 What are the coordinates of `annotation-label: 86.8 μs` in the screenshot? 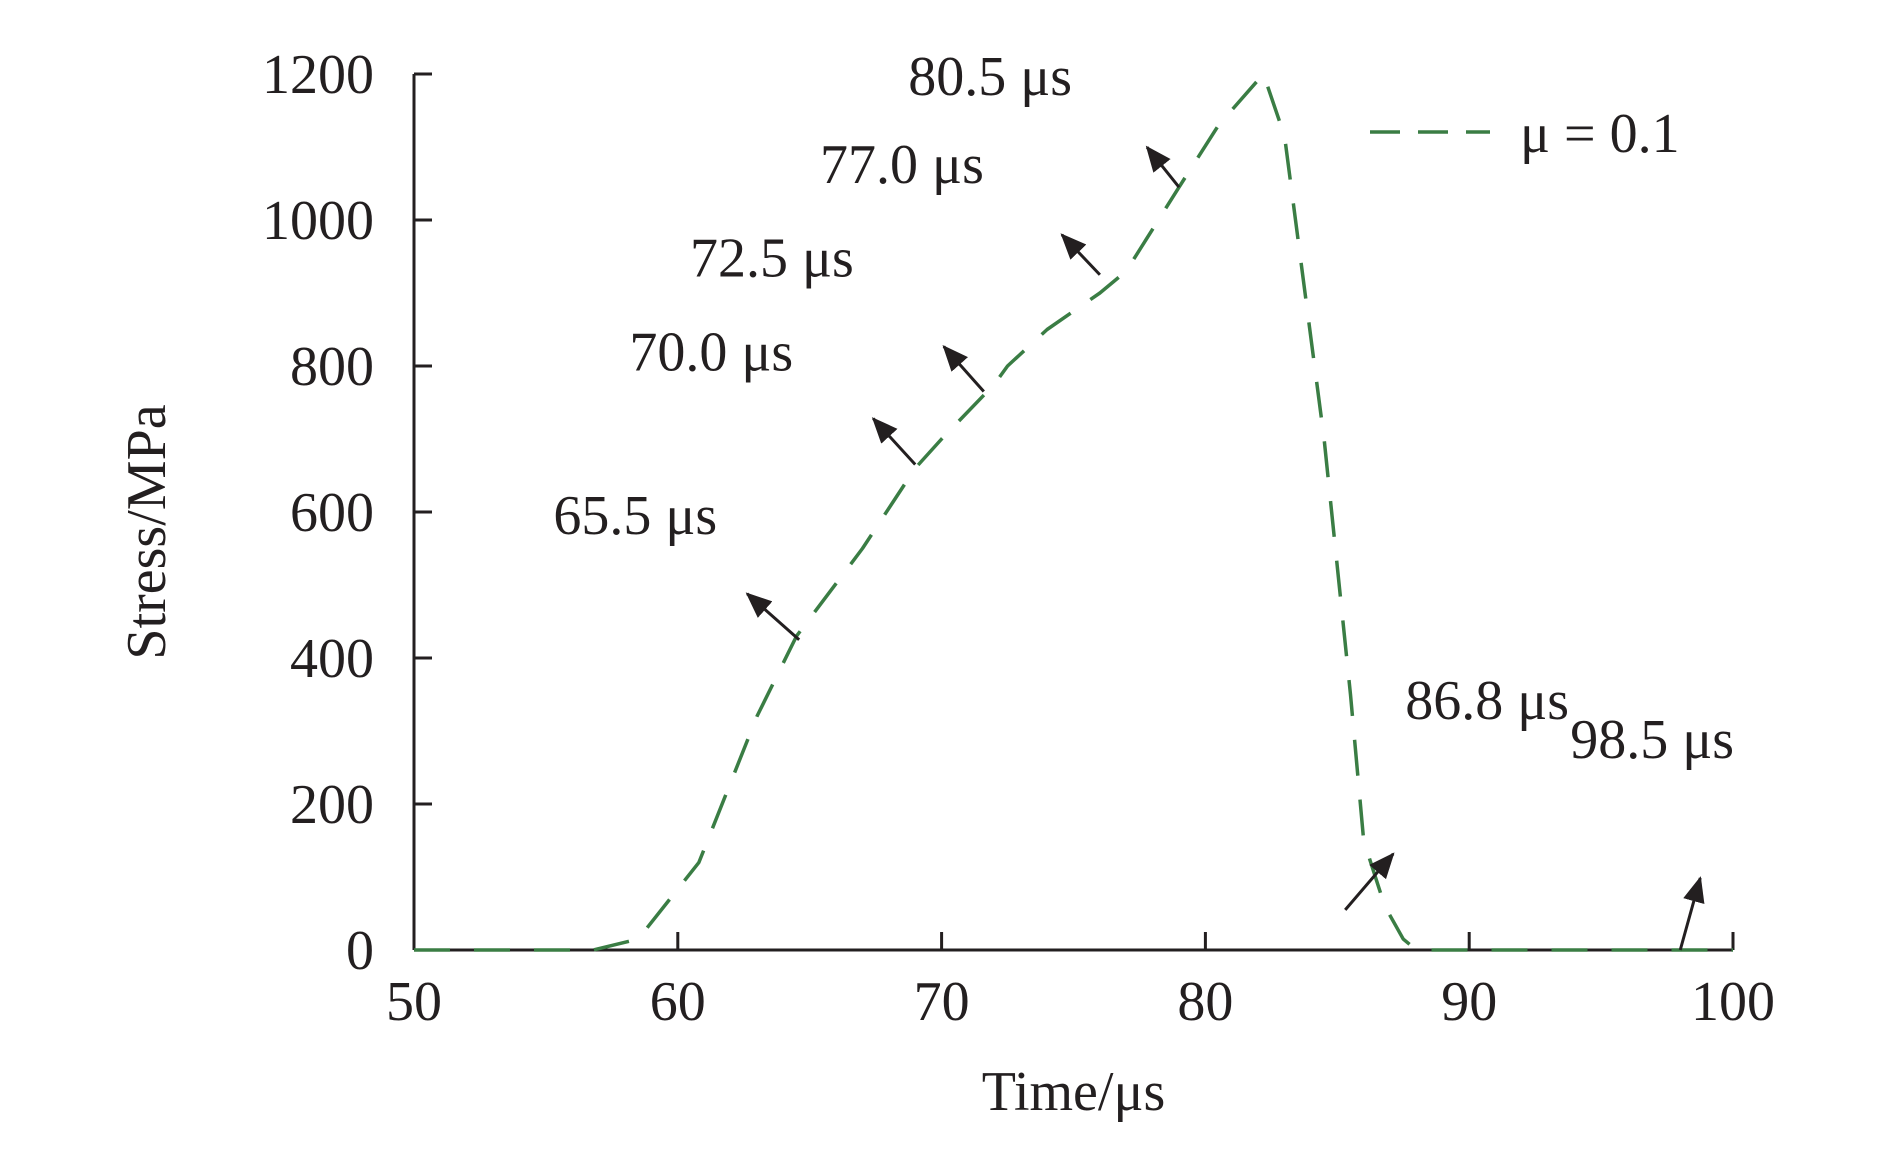 It's located at (1487, 701).